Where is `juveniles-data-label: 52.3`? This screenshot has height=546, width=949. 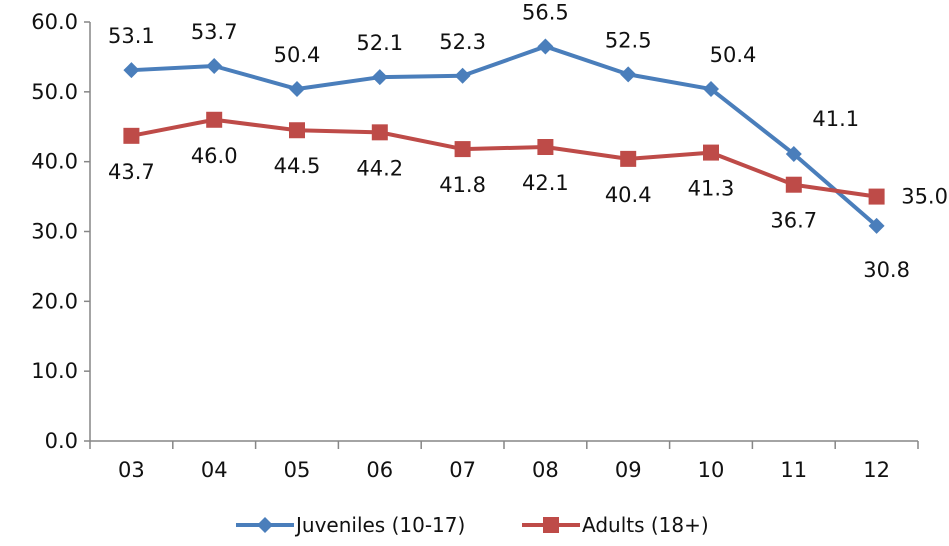 juveniles-data-label: 52.3 is located at coordinates (462, 42).